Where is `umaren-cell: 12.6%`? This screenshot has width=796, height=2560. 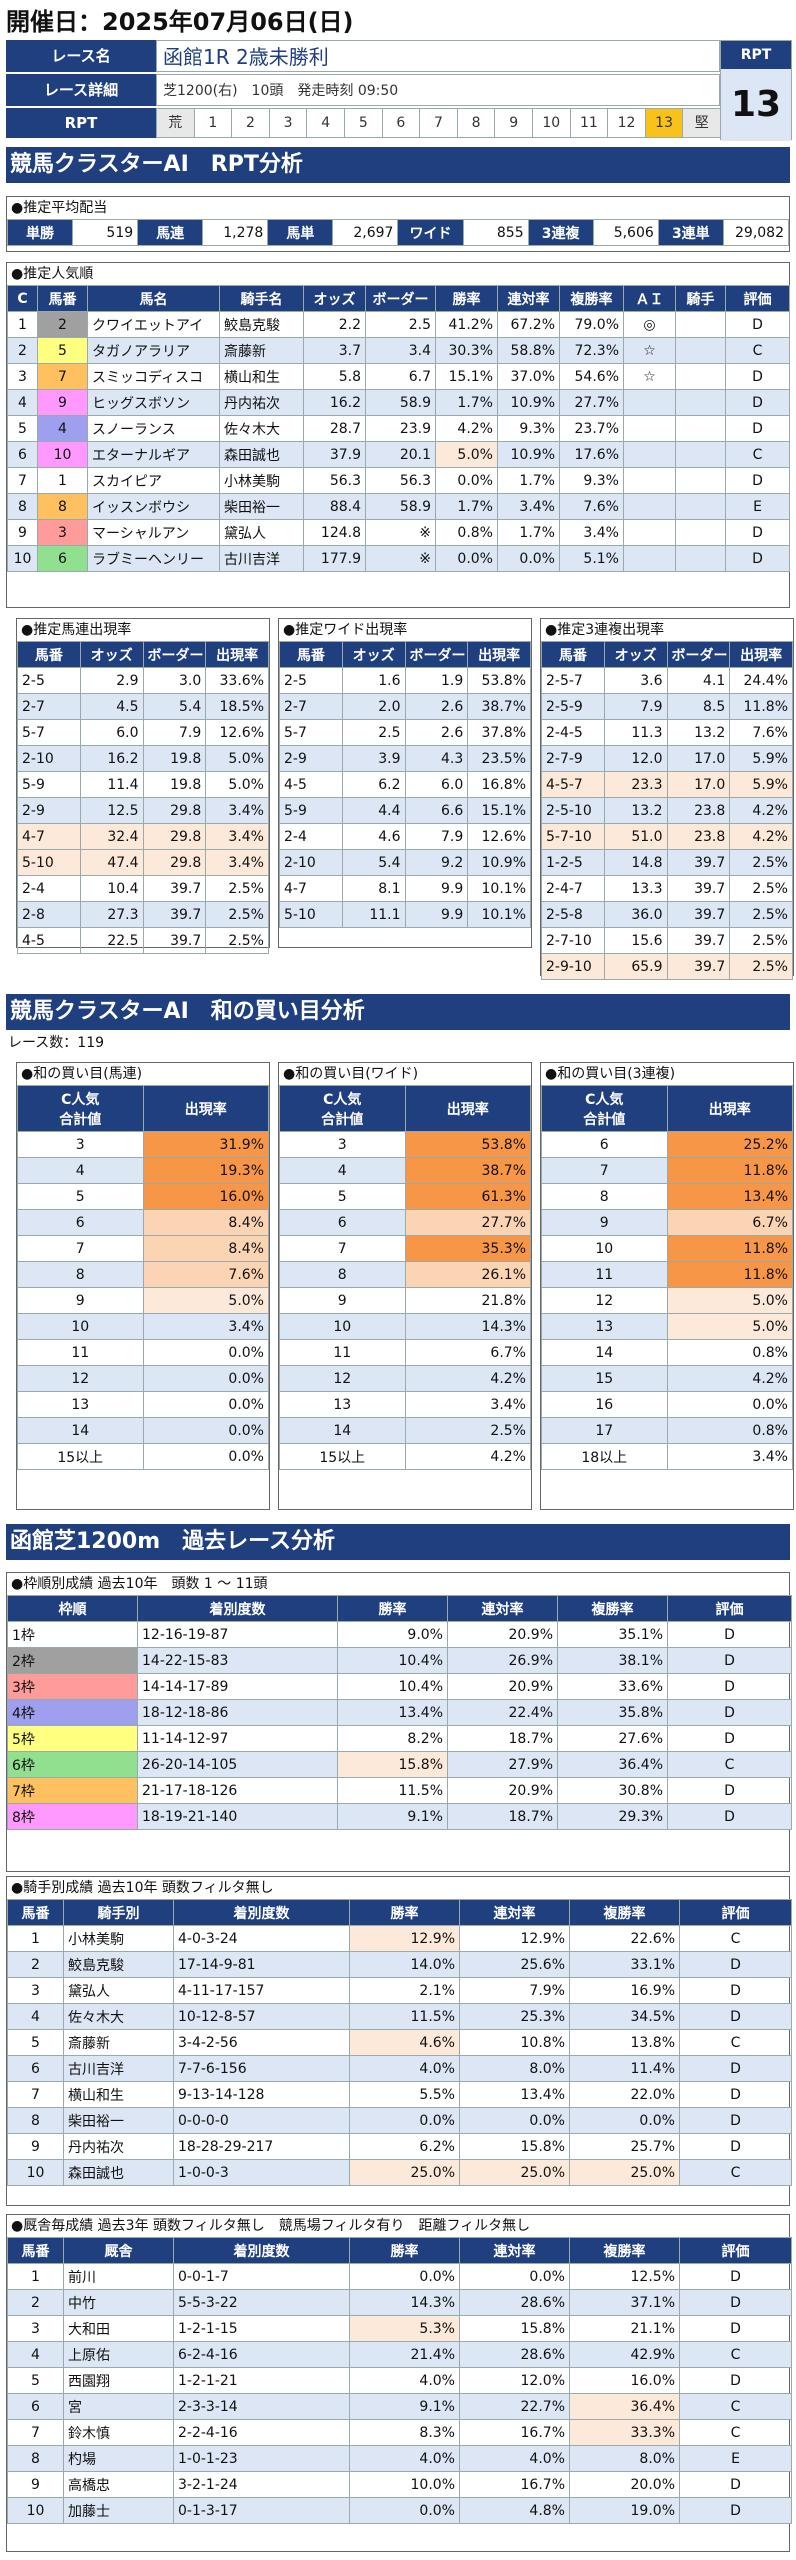
umaren-cell: 12.6% is located at coordinates (237, 732).